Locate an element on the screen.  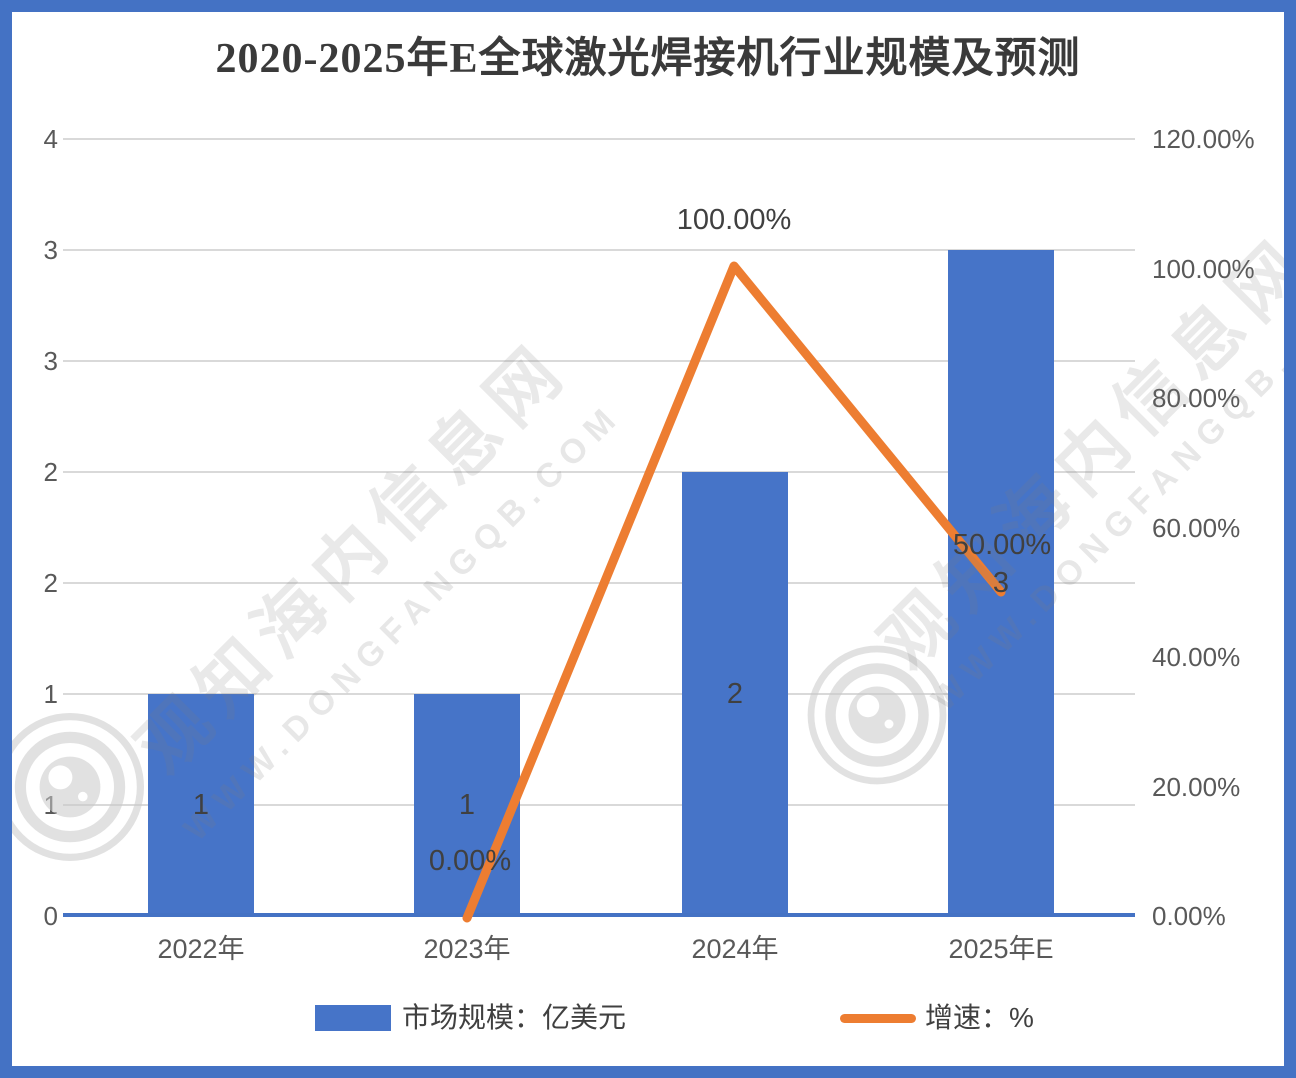
y-axis-right-tick: 0.00% is located at coordinates (1189, 916).